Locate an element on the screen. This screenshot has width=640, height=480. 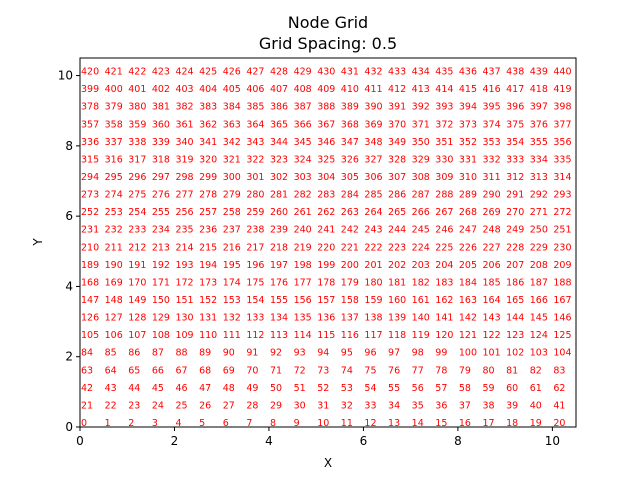
node-label-64: 64 is located at coordinates (111, 370).